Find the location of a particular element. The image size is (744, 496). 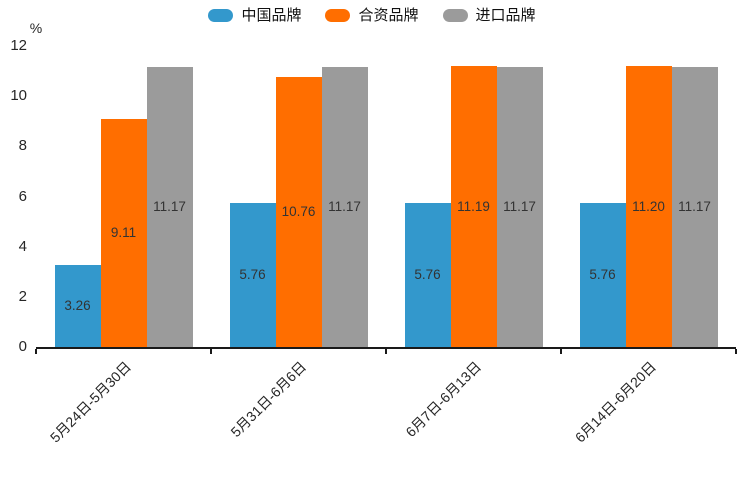

legend-item-series-1: 合资品牌 is located at coordinates (372, 15).